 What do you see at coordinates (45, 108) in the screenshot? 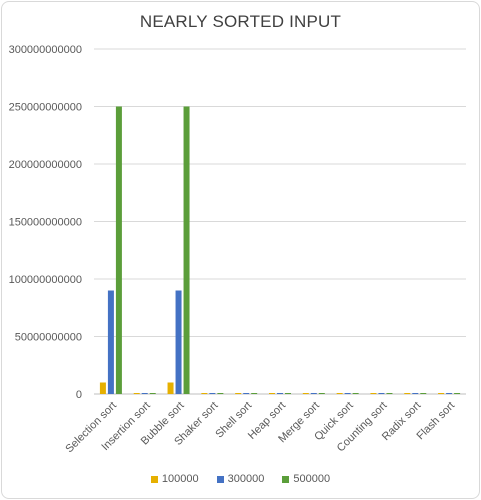
I see `y-tick-label: 250000000000` at bounding box center [45, 108].